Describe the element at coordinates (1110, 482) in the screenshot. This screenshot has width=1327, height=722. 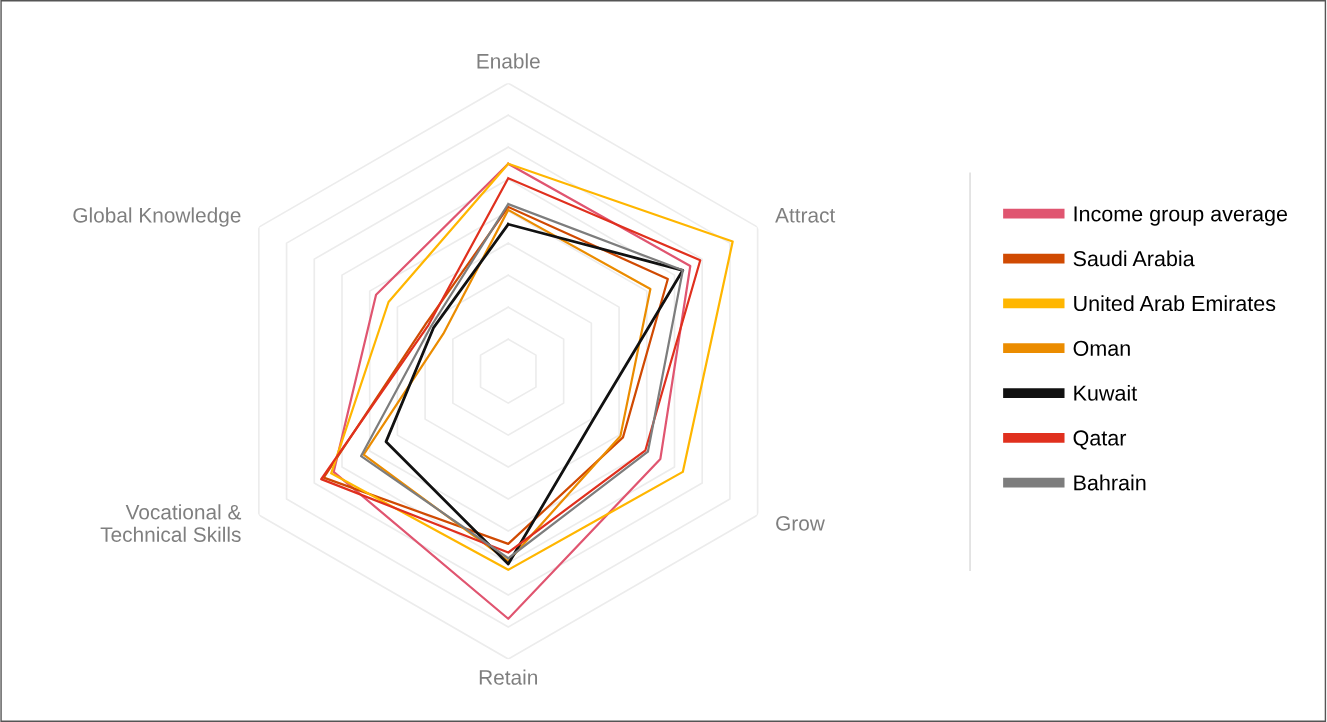
I see `legend-label: Bahrain` at that location.